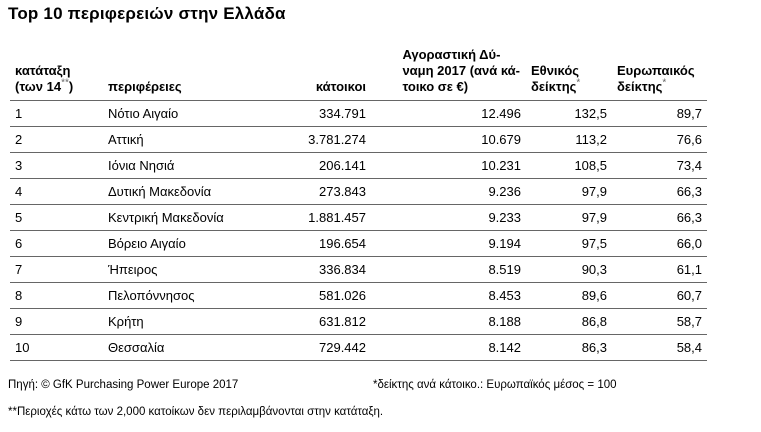 This screenshot has width=761, height=432. I want to click on header-power-line2: ναμη 2017 (ανά κά-, so click(461, 70).